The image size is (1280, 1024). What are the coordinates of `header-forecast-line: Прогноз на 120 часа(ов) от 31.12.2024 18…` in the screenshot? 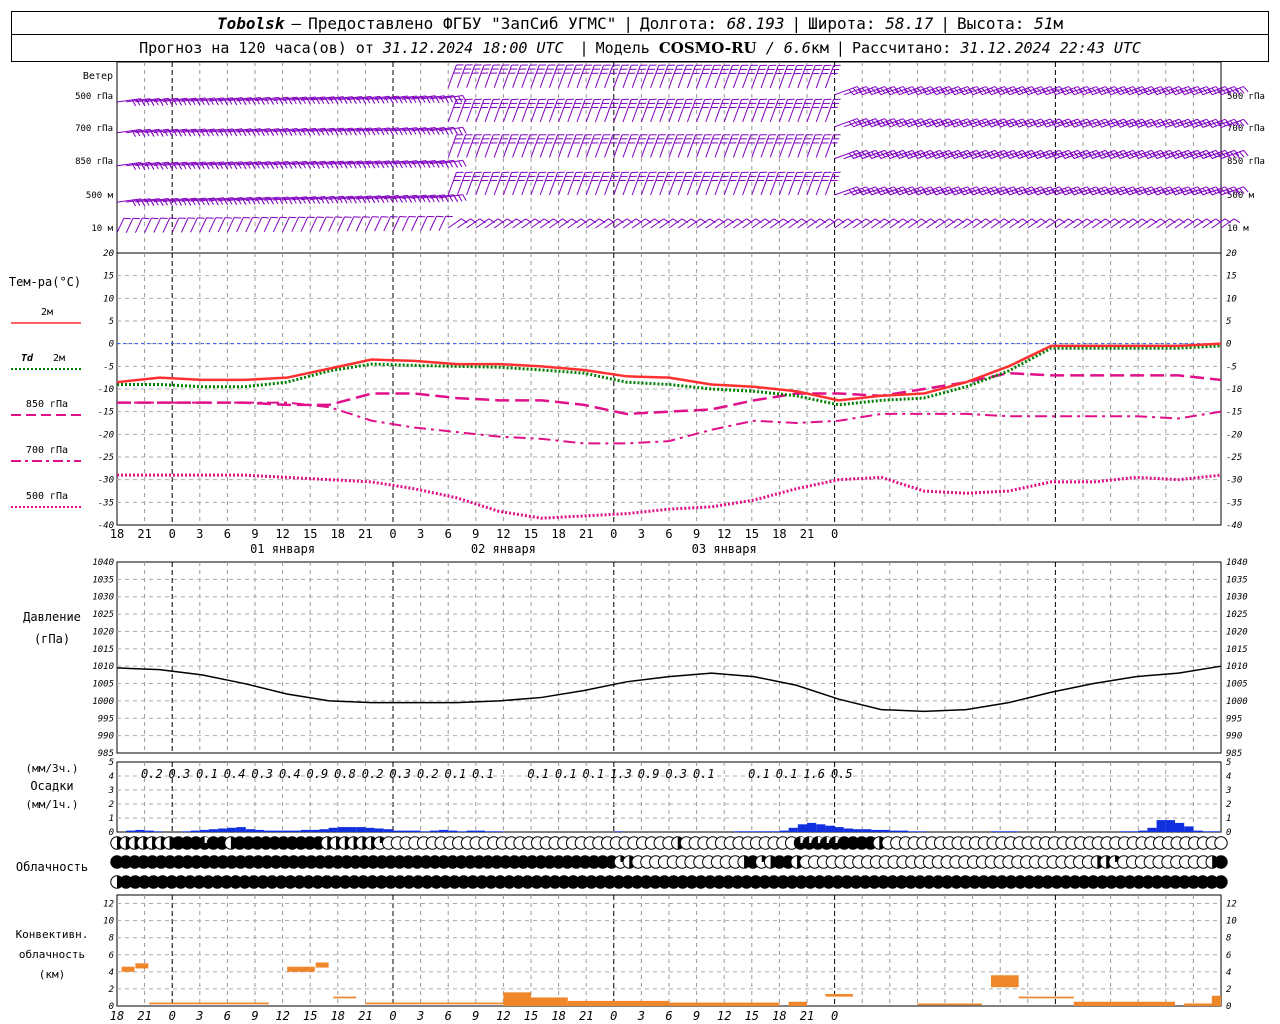 It's located at (640, 48).